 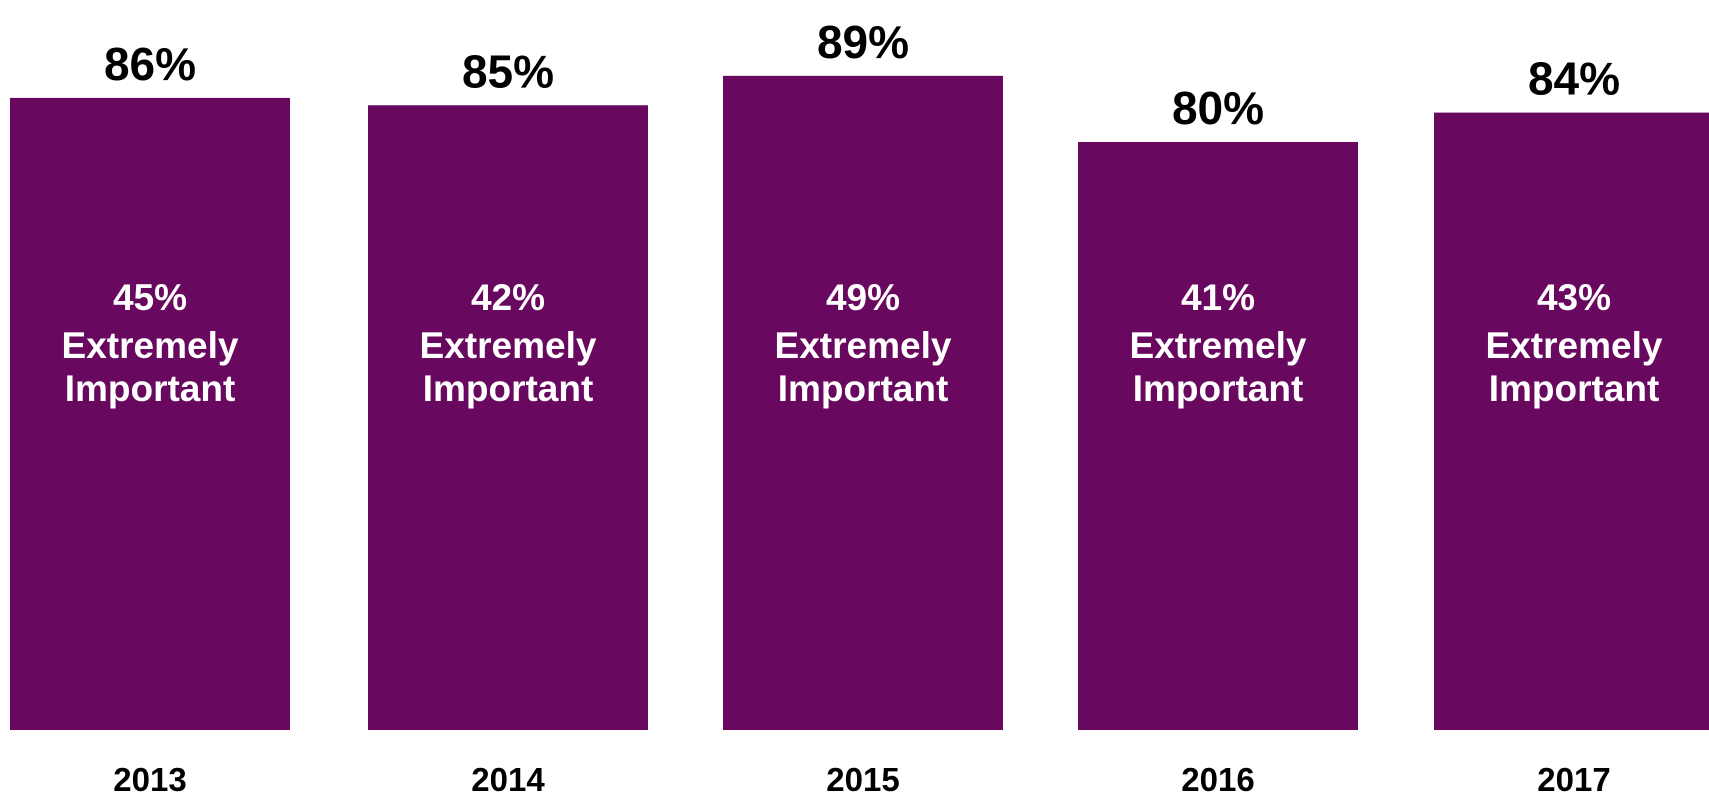 What do you see at coordinates (863, 388) in the screenshot?
I see `inner-text-line2-2015: Important` at bounding box center [863, 388].